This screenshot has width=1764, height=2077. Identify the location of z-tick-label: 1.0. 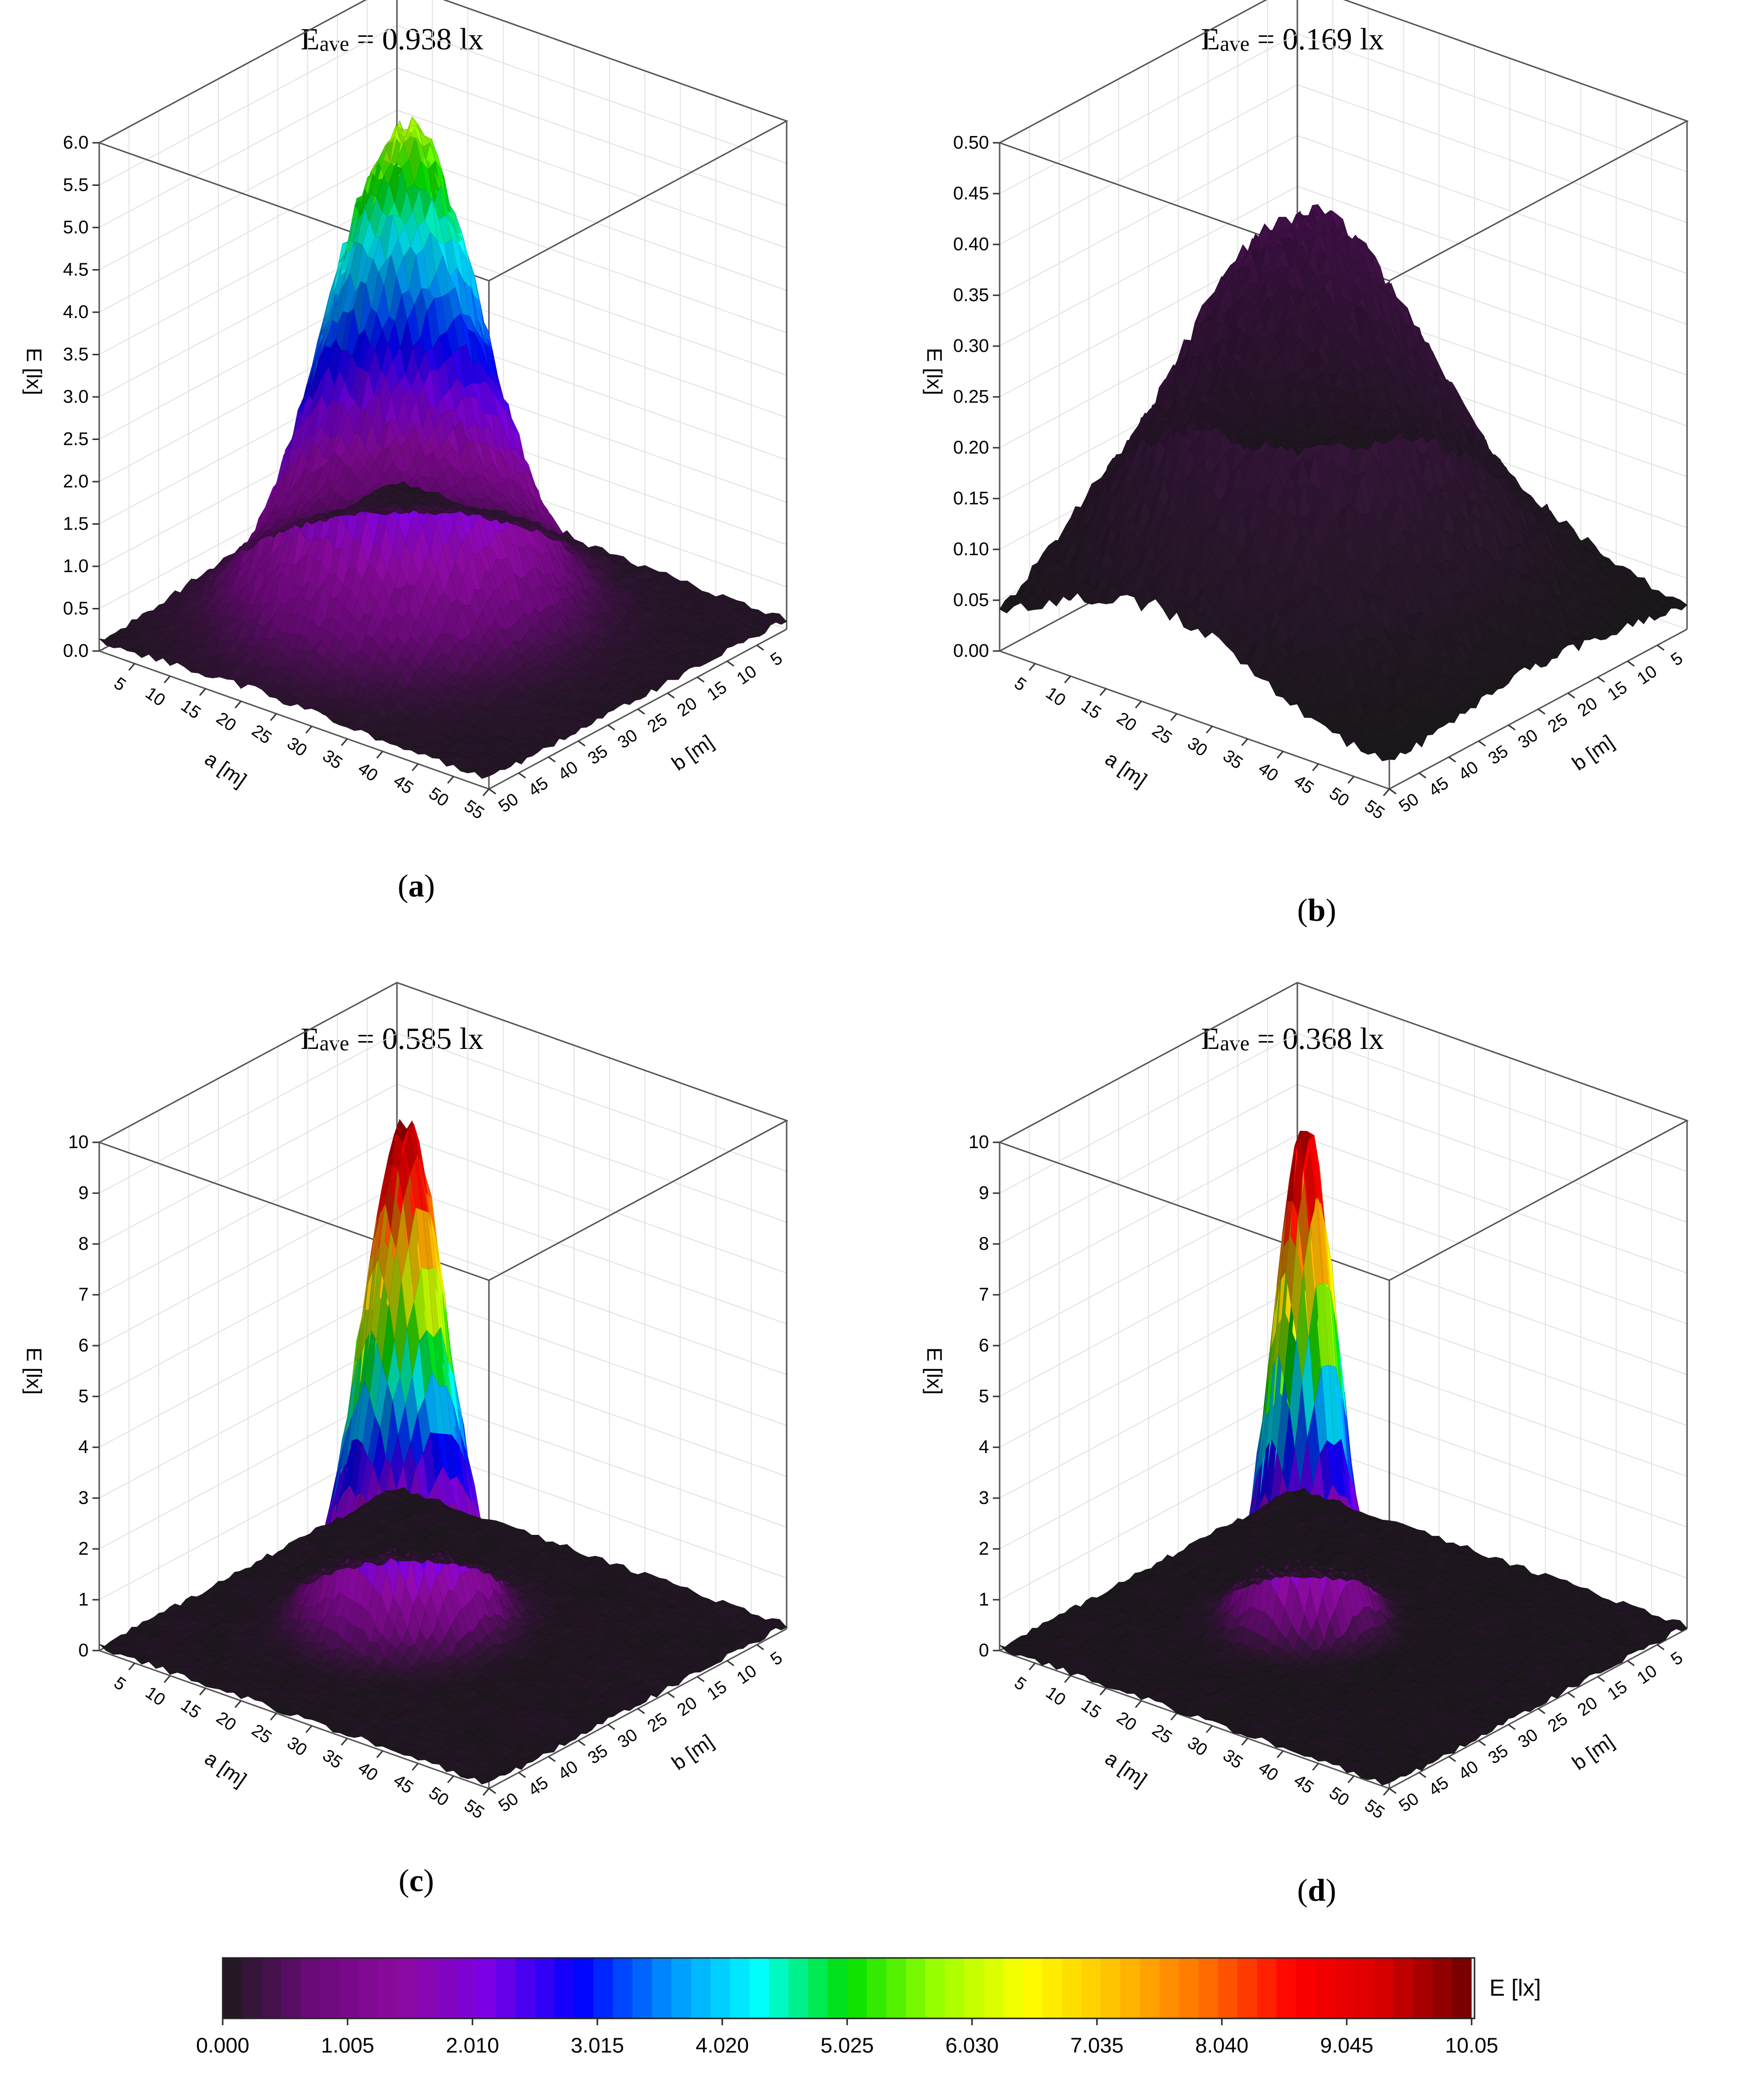
(76, 566).